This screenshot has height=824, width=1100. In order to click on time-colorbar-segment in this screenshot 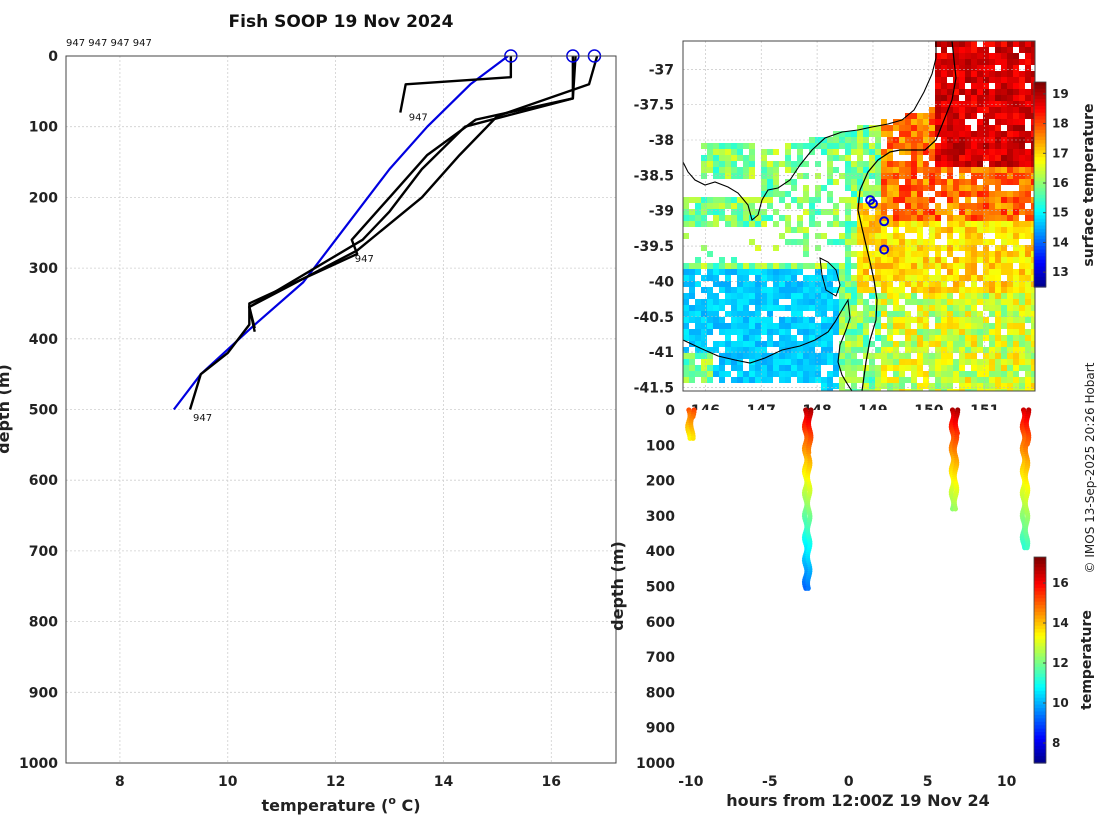, I will do `click(1040, 583)`.